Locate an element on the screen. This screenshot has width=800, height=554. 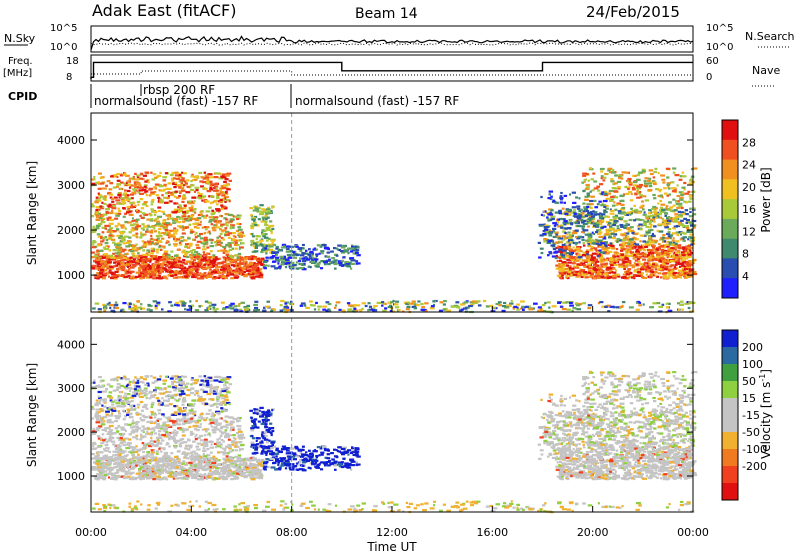
power-cell-1943 is located at coordinates (205, 188).